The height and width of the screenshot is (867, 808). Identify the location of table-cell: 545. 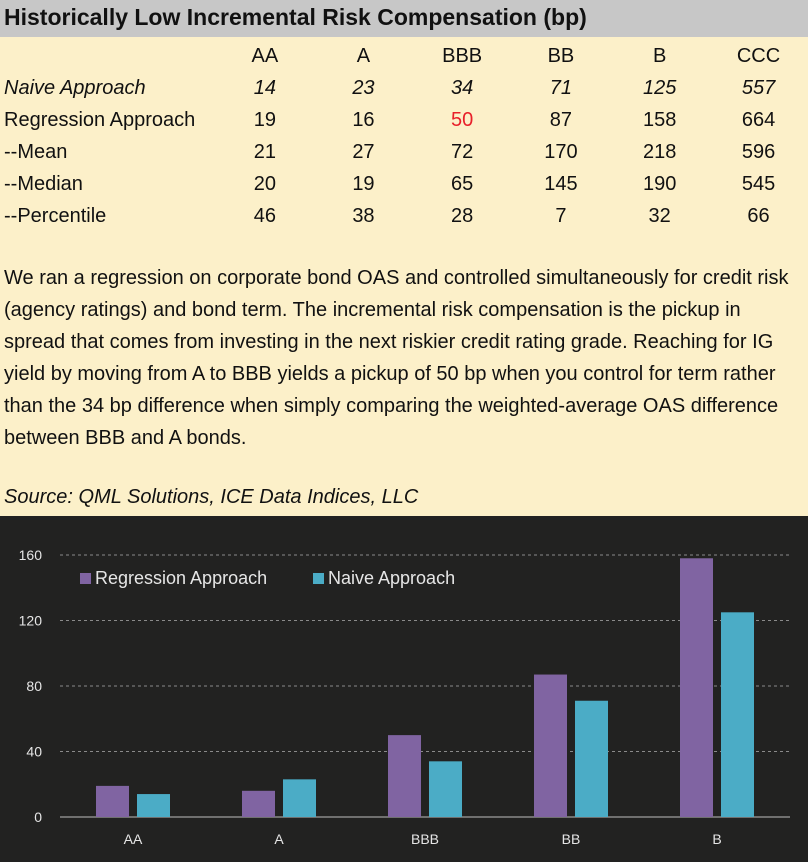
(758, 183).